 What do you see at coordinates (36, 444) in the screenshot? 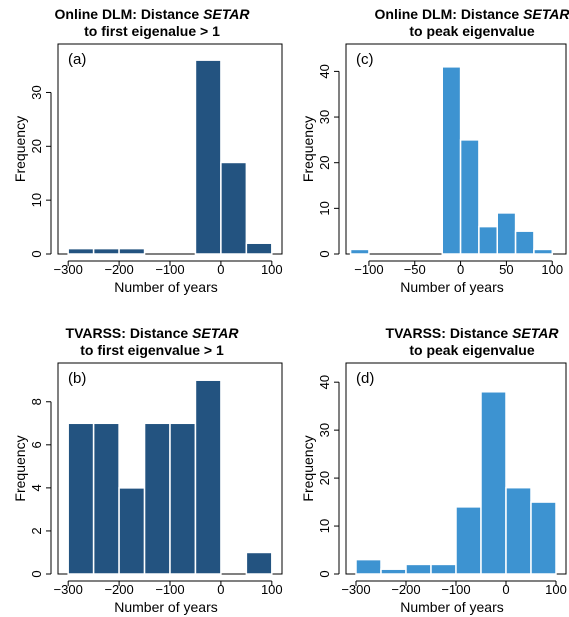
I see `y-tick-label: 6` at bounding box center [36, 444].